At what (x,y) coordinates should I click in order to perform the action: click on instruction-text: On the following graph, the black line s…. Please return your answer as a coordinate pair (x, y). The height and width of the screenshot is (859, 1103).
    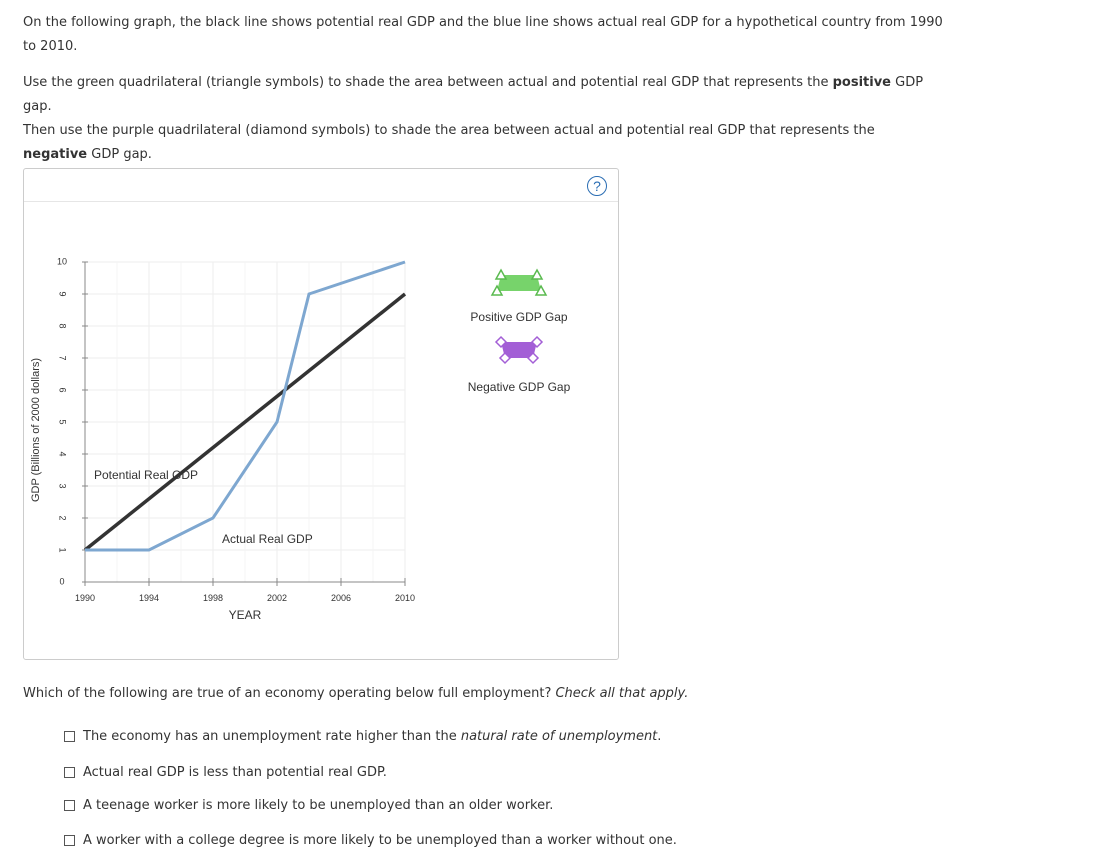
    Looking at the image, I should click on (483, 34).